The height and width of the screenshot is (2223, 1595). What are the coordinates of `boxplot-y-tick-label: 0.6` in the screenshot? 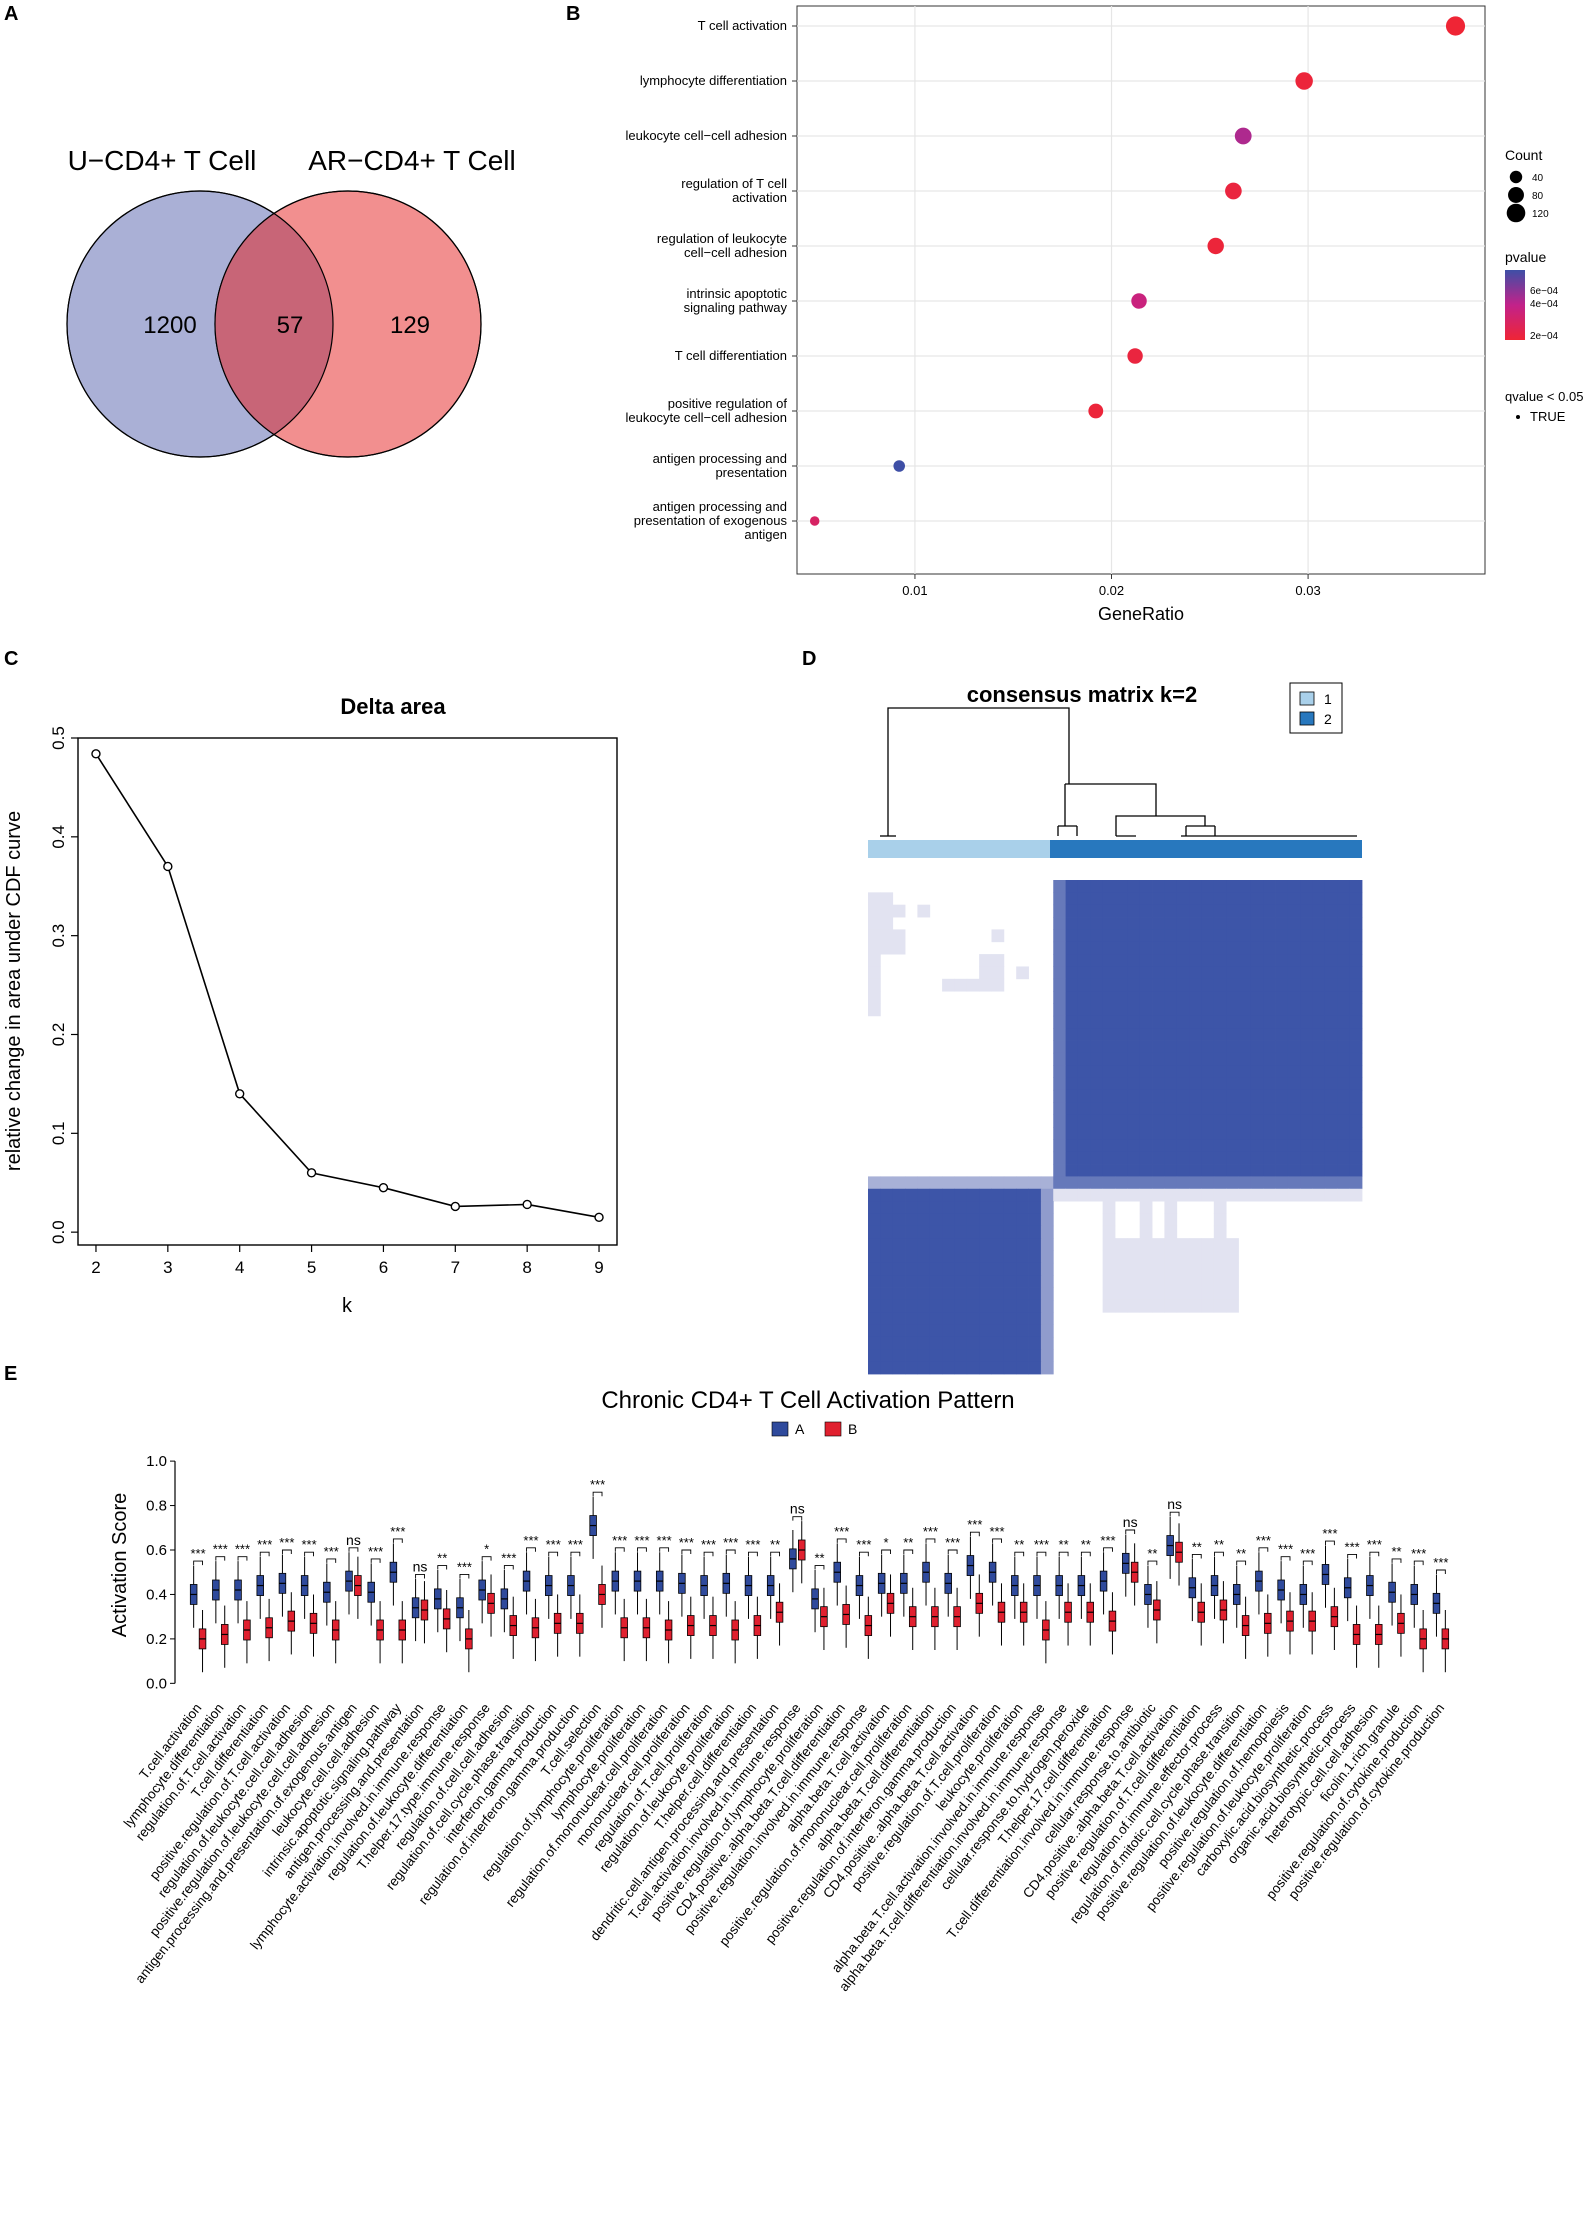 It's located at (156, 1550).